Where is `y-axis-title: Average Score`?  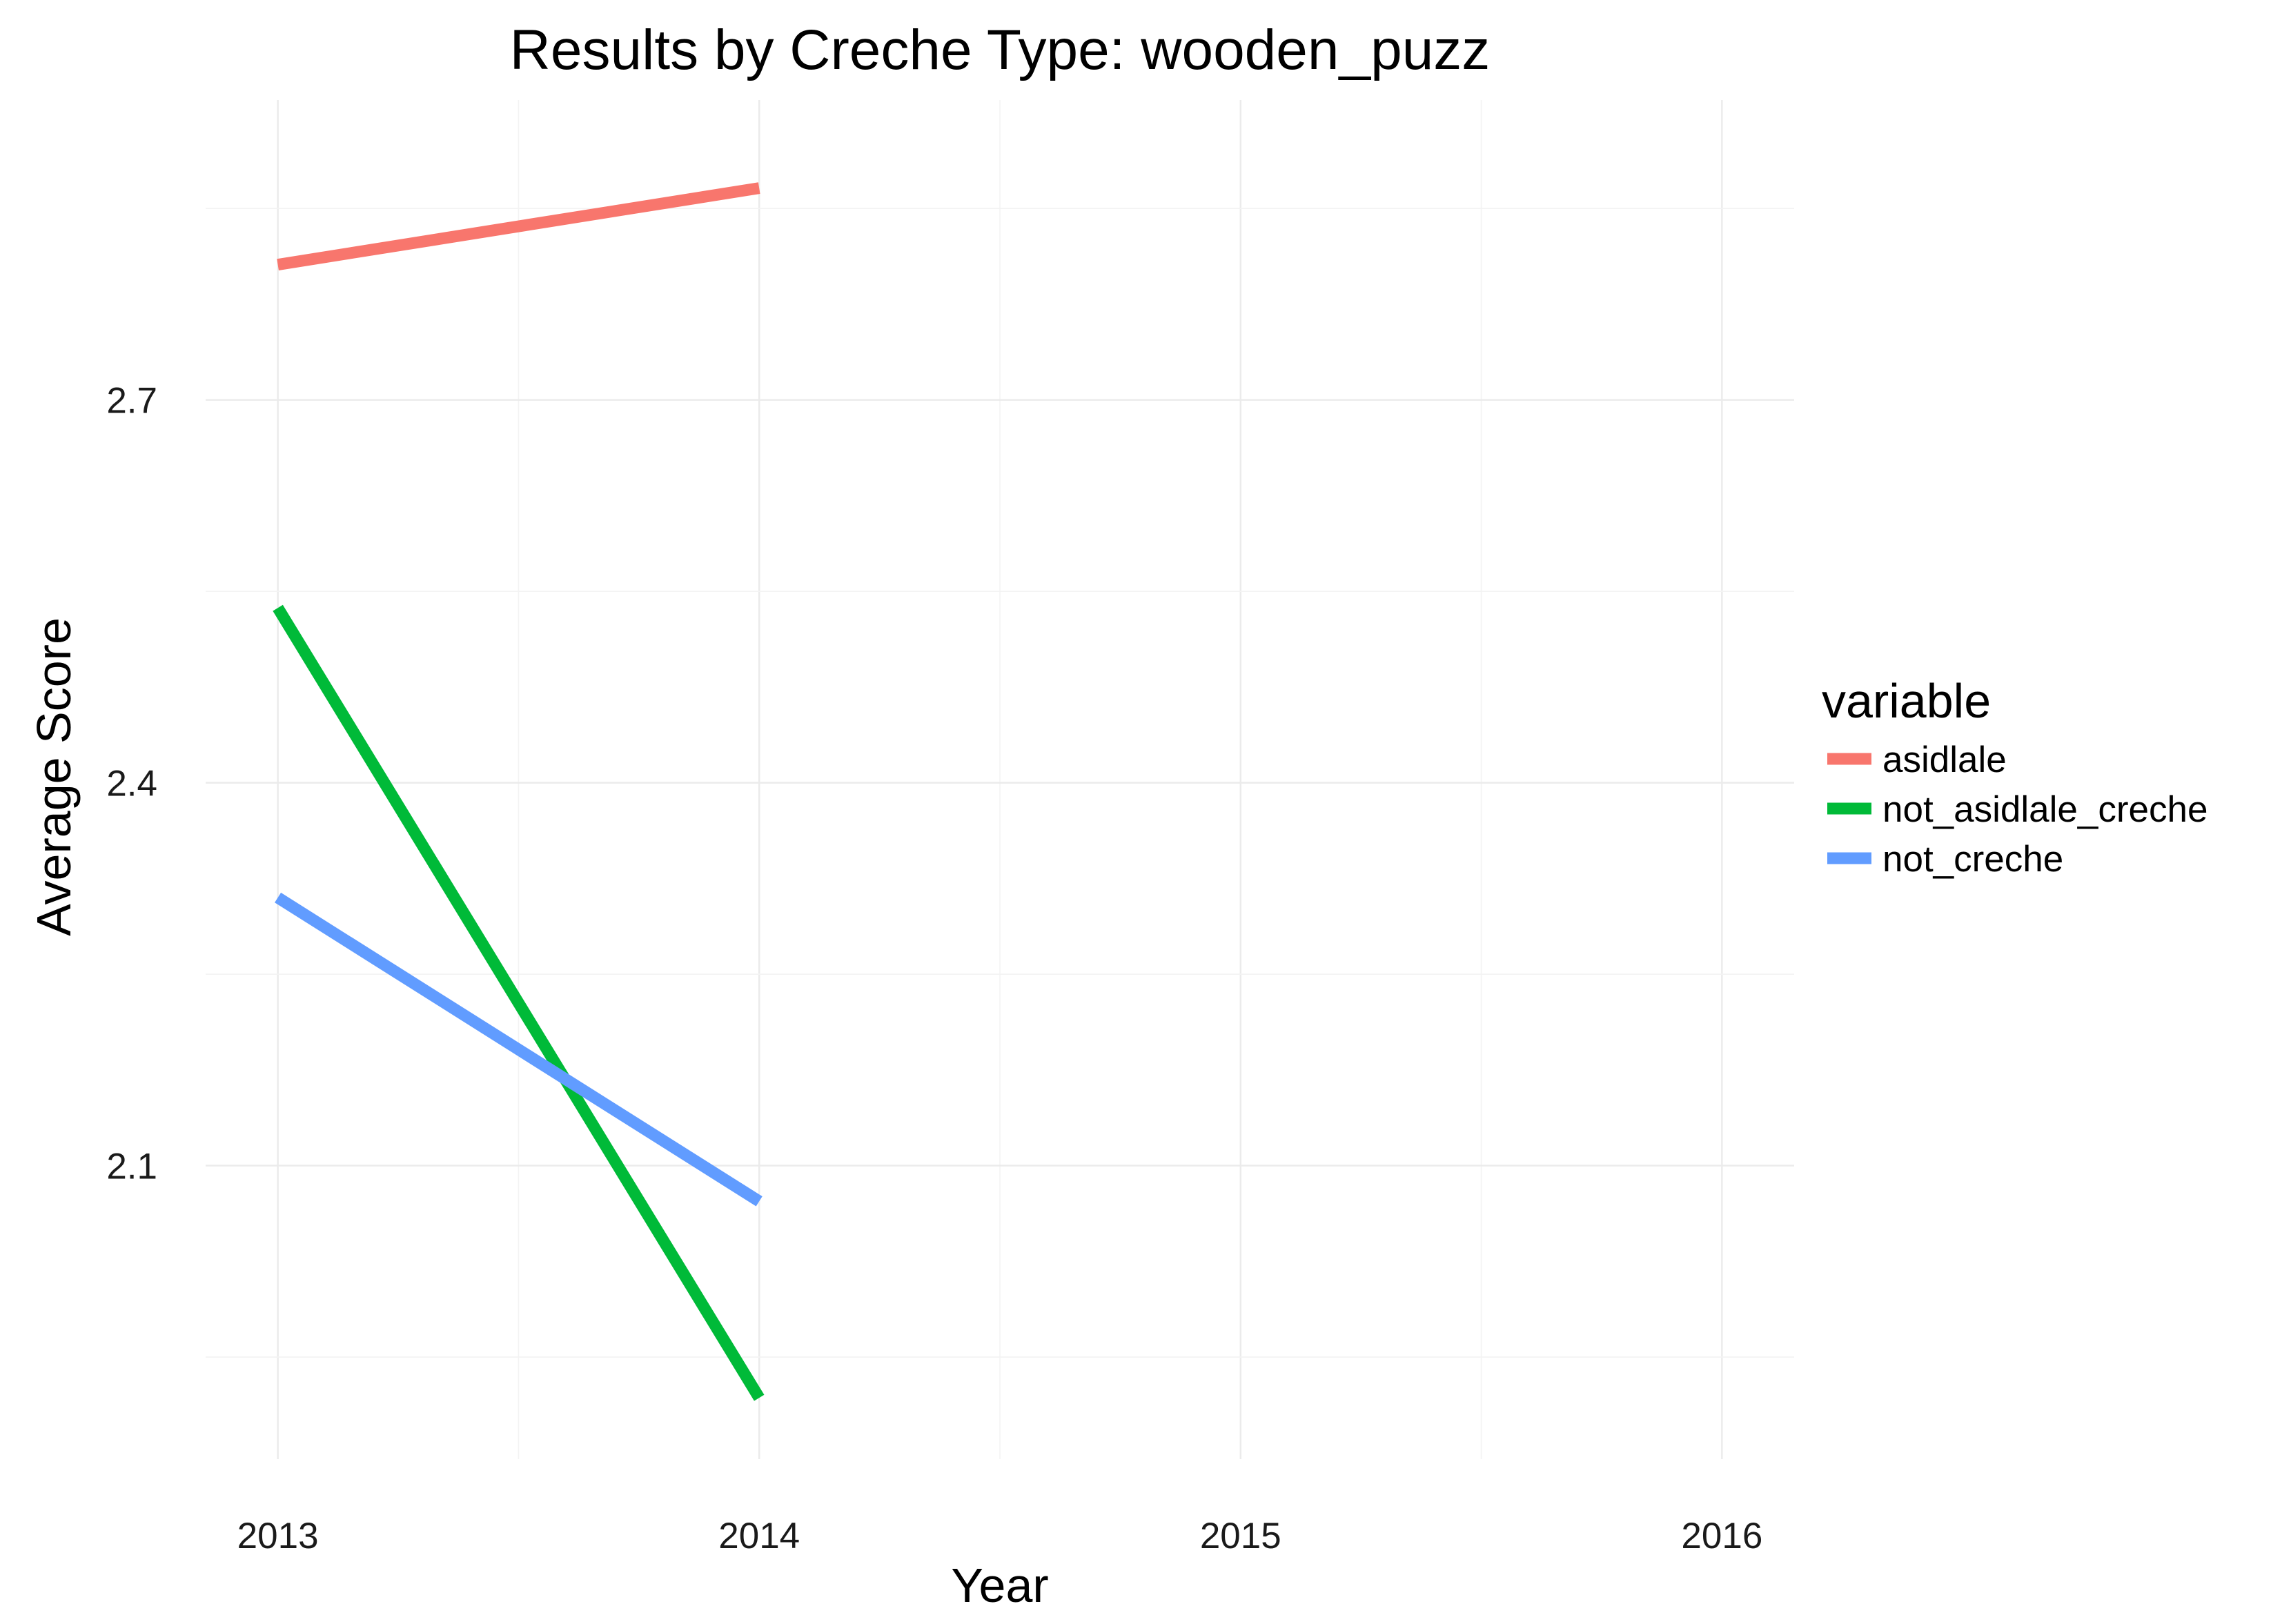
y-axis-title: Average Score is located at coordinates (54, 777).